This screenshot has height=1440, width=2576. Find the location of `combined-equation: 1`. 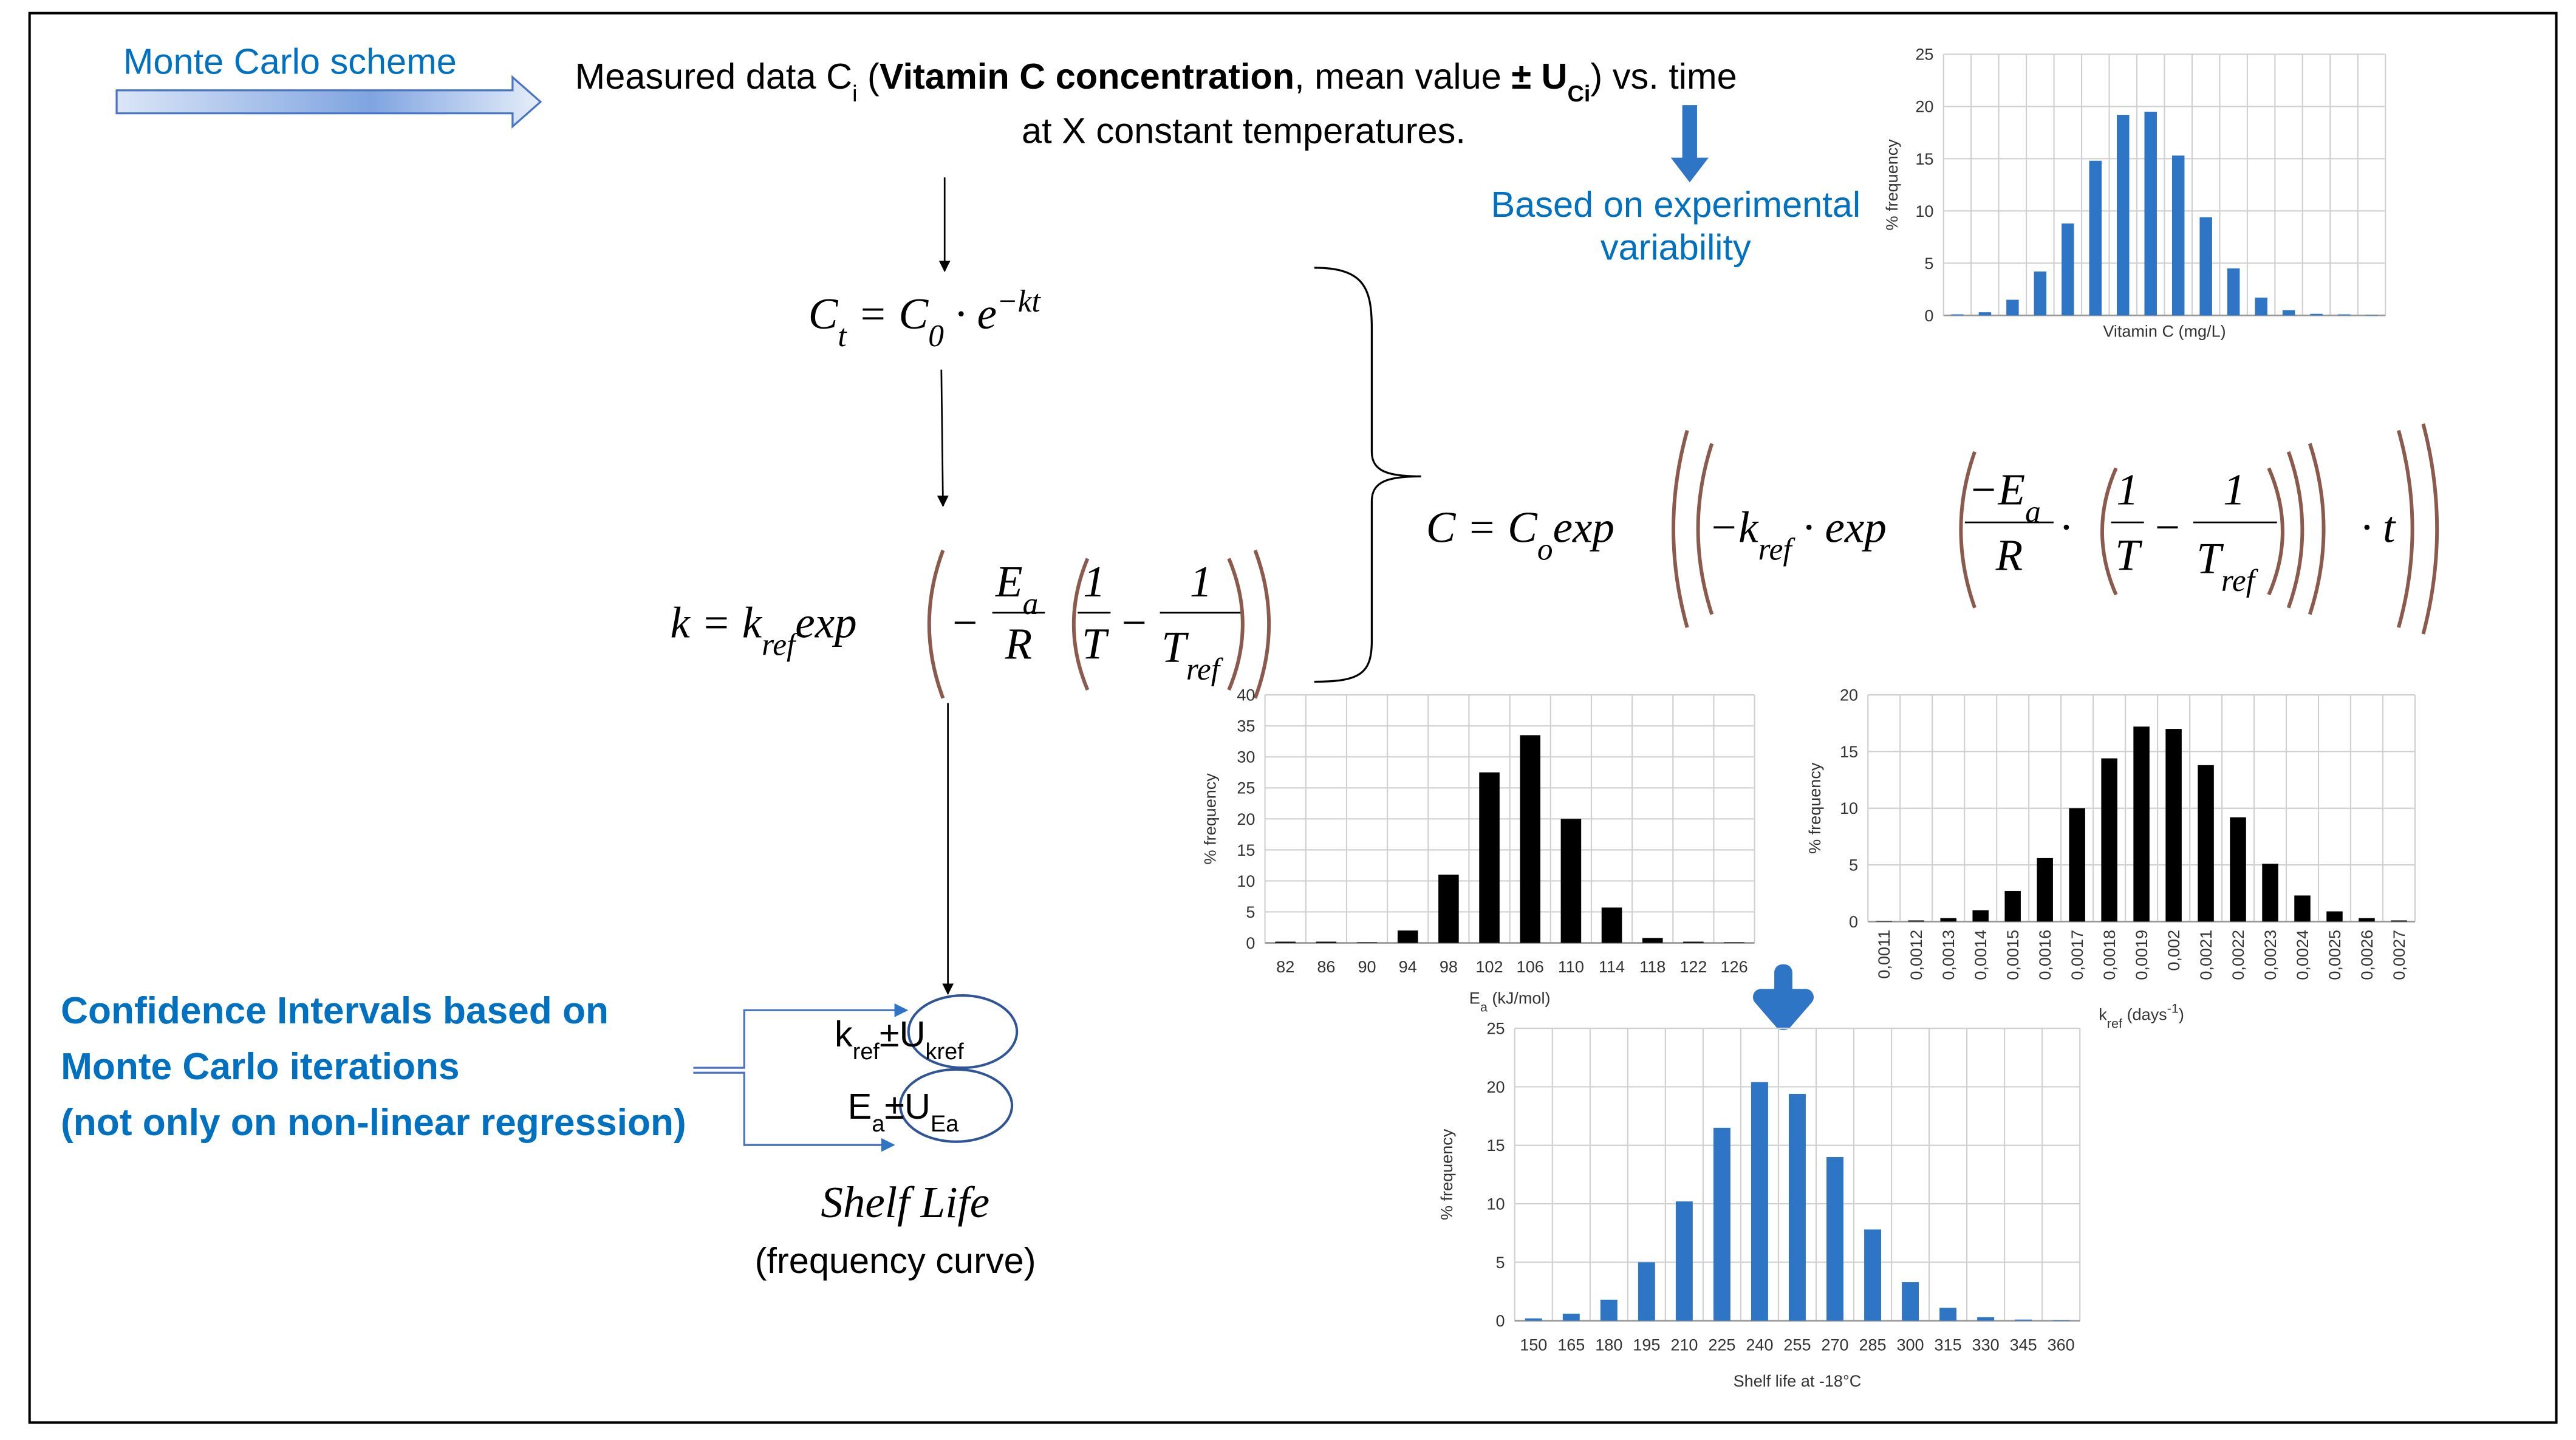

combined-equation: 1 is located at coordinates (2234, 489).